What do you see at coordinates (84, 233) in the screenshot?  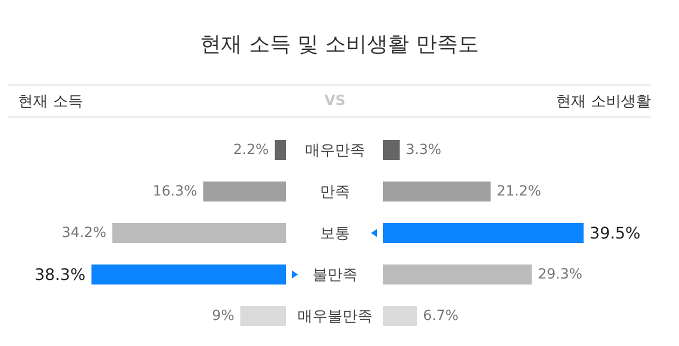 I see `data-label: 34.2%` at bounding box center [84, 233].